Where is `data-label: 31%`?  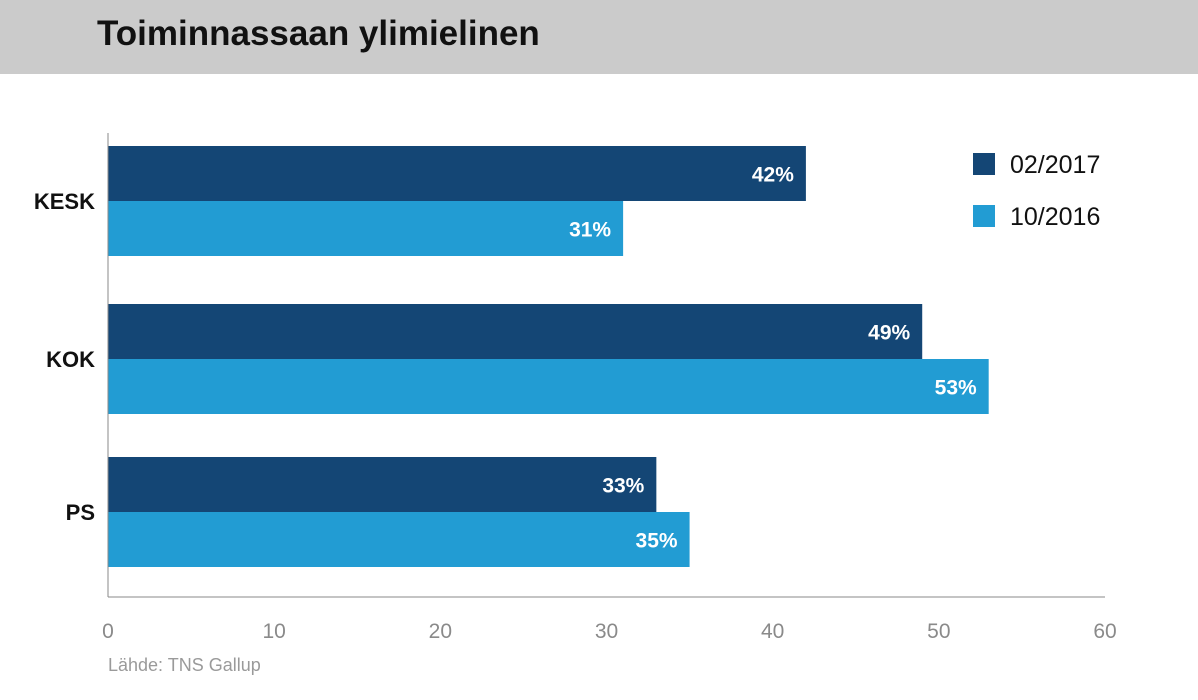
data-label: 31% is located at coordinates (590, 230).